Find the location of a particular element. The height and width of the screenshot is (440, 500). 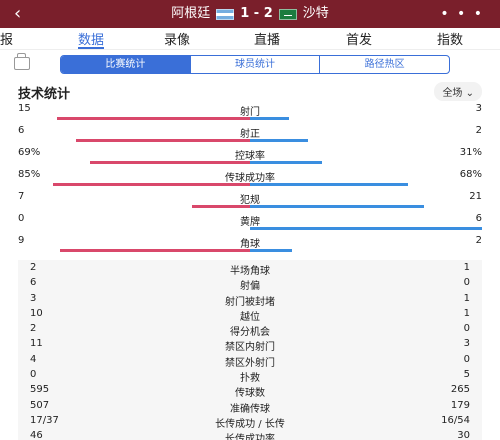

stat-label: 传球数 is located at coordinates (250, 394).